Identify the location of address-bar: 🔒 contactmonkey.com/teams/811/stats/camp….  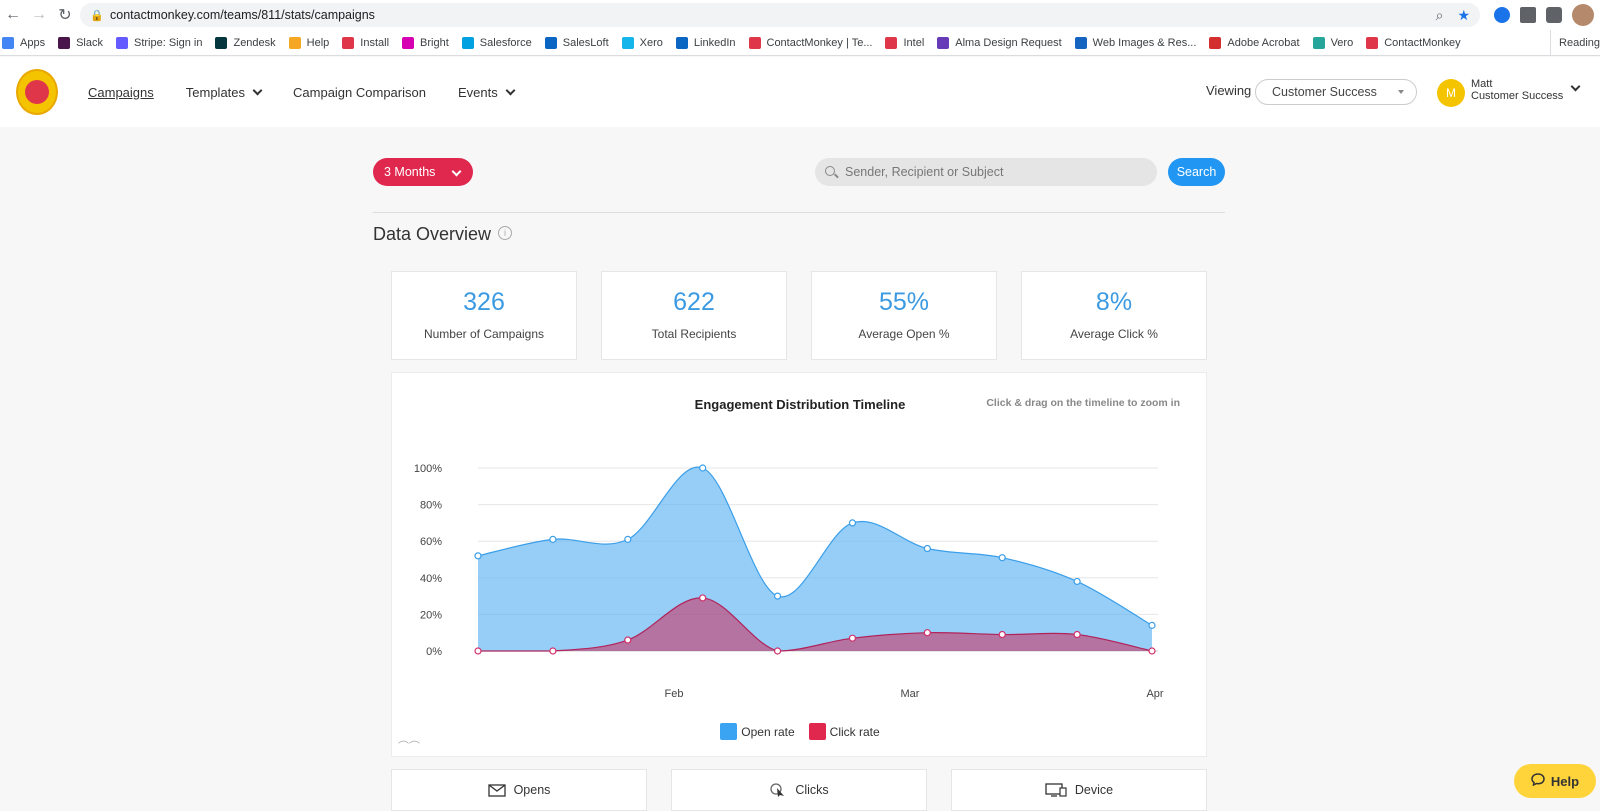
(780, 15).